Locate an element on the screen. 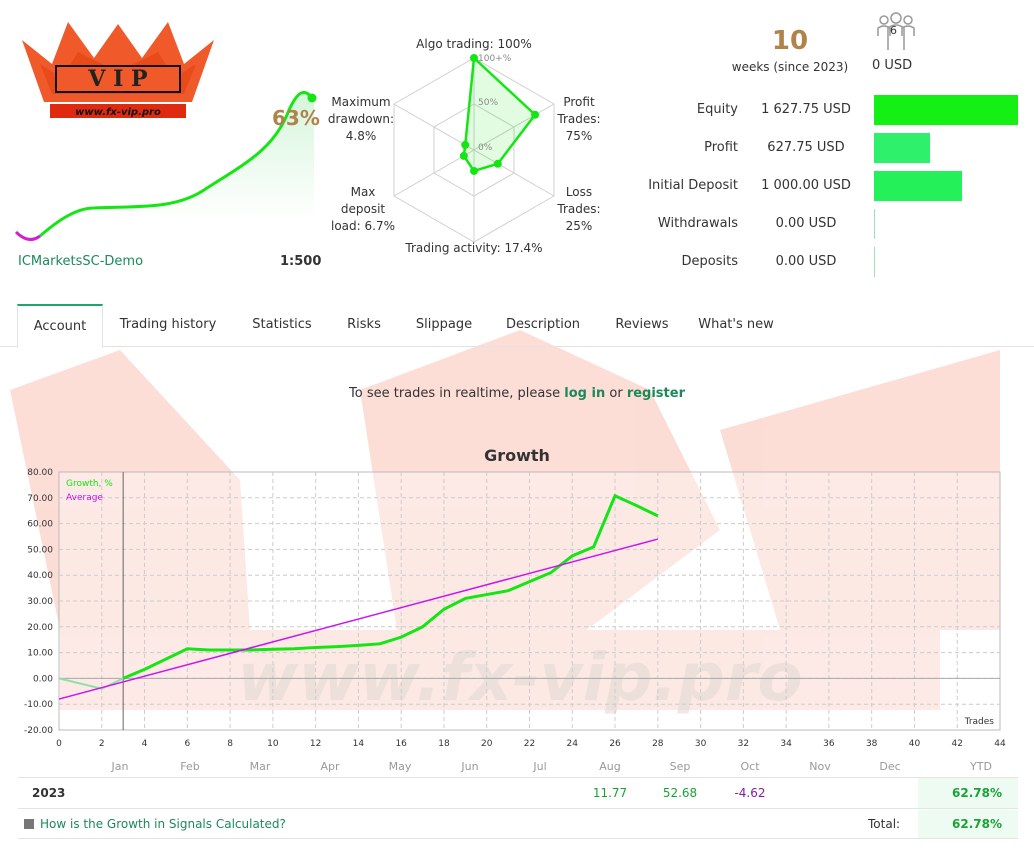 Image resolution: width=1034 pixels, height=851 pixels. finance-label: Withdrawals is located at coordinates (697, 223).